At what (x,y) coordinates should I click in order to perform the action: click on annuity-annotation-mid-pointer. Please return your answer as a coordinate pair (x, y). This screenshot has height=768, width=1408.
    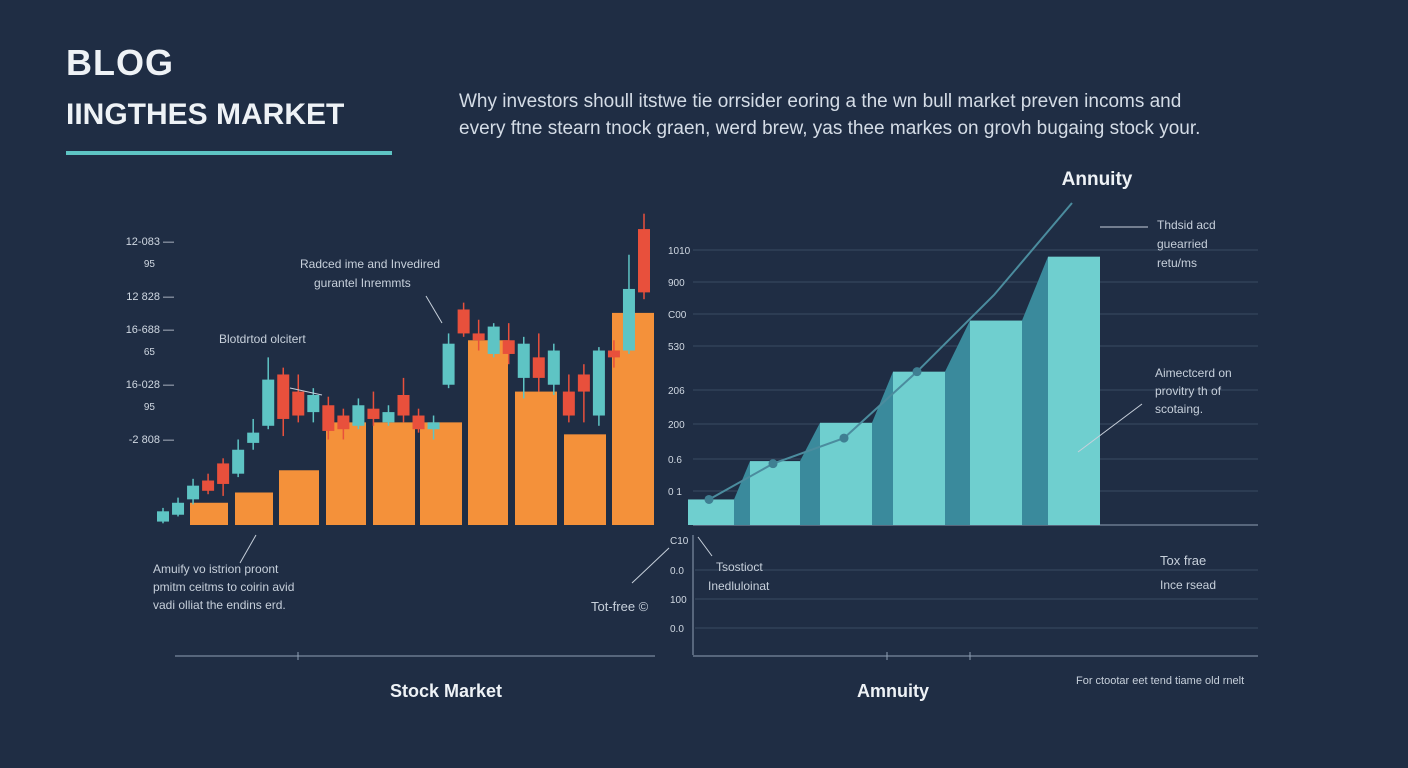
    Looking at the image, I should click on (1110, 428).